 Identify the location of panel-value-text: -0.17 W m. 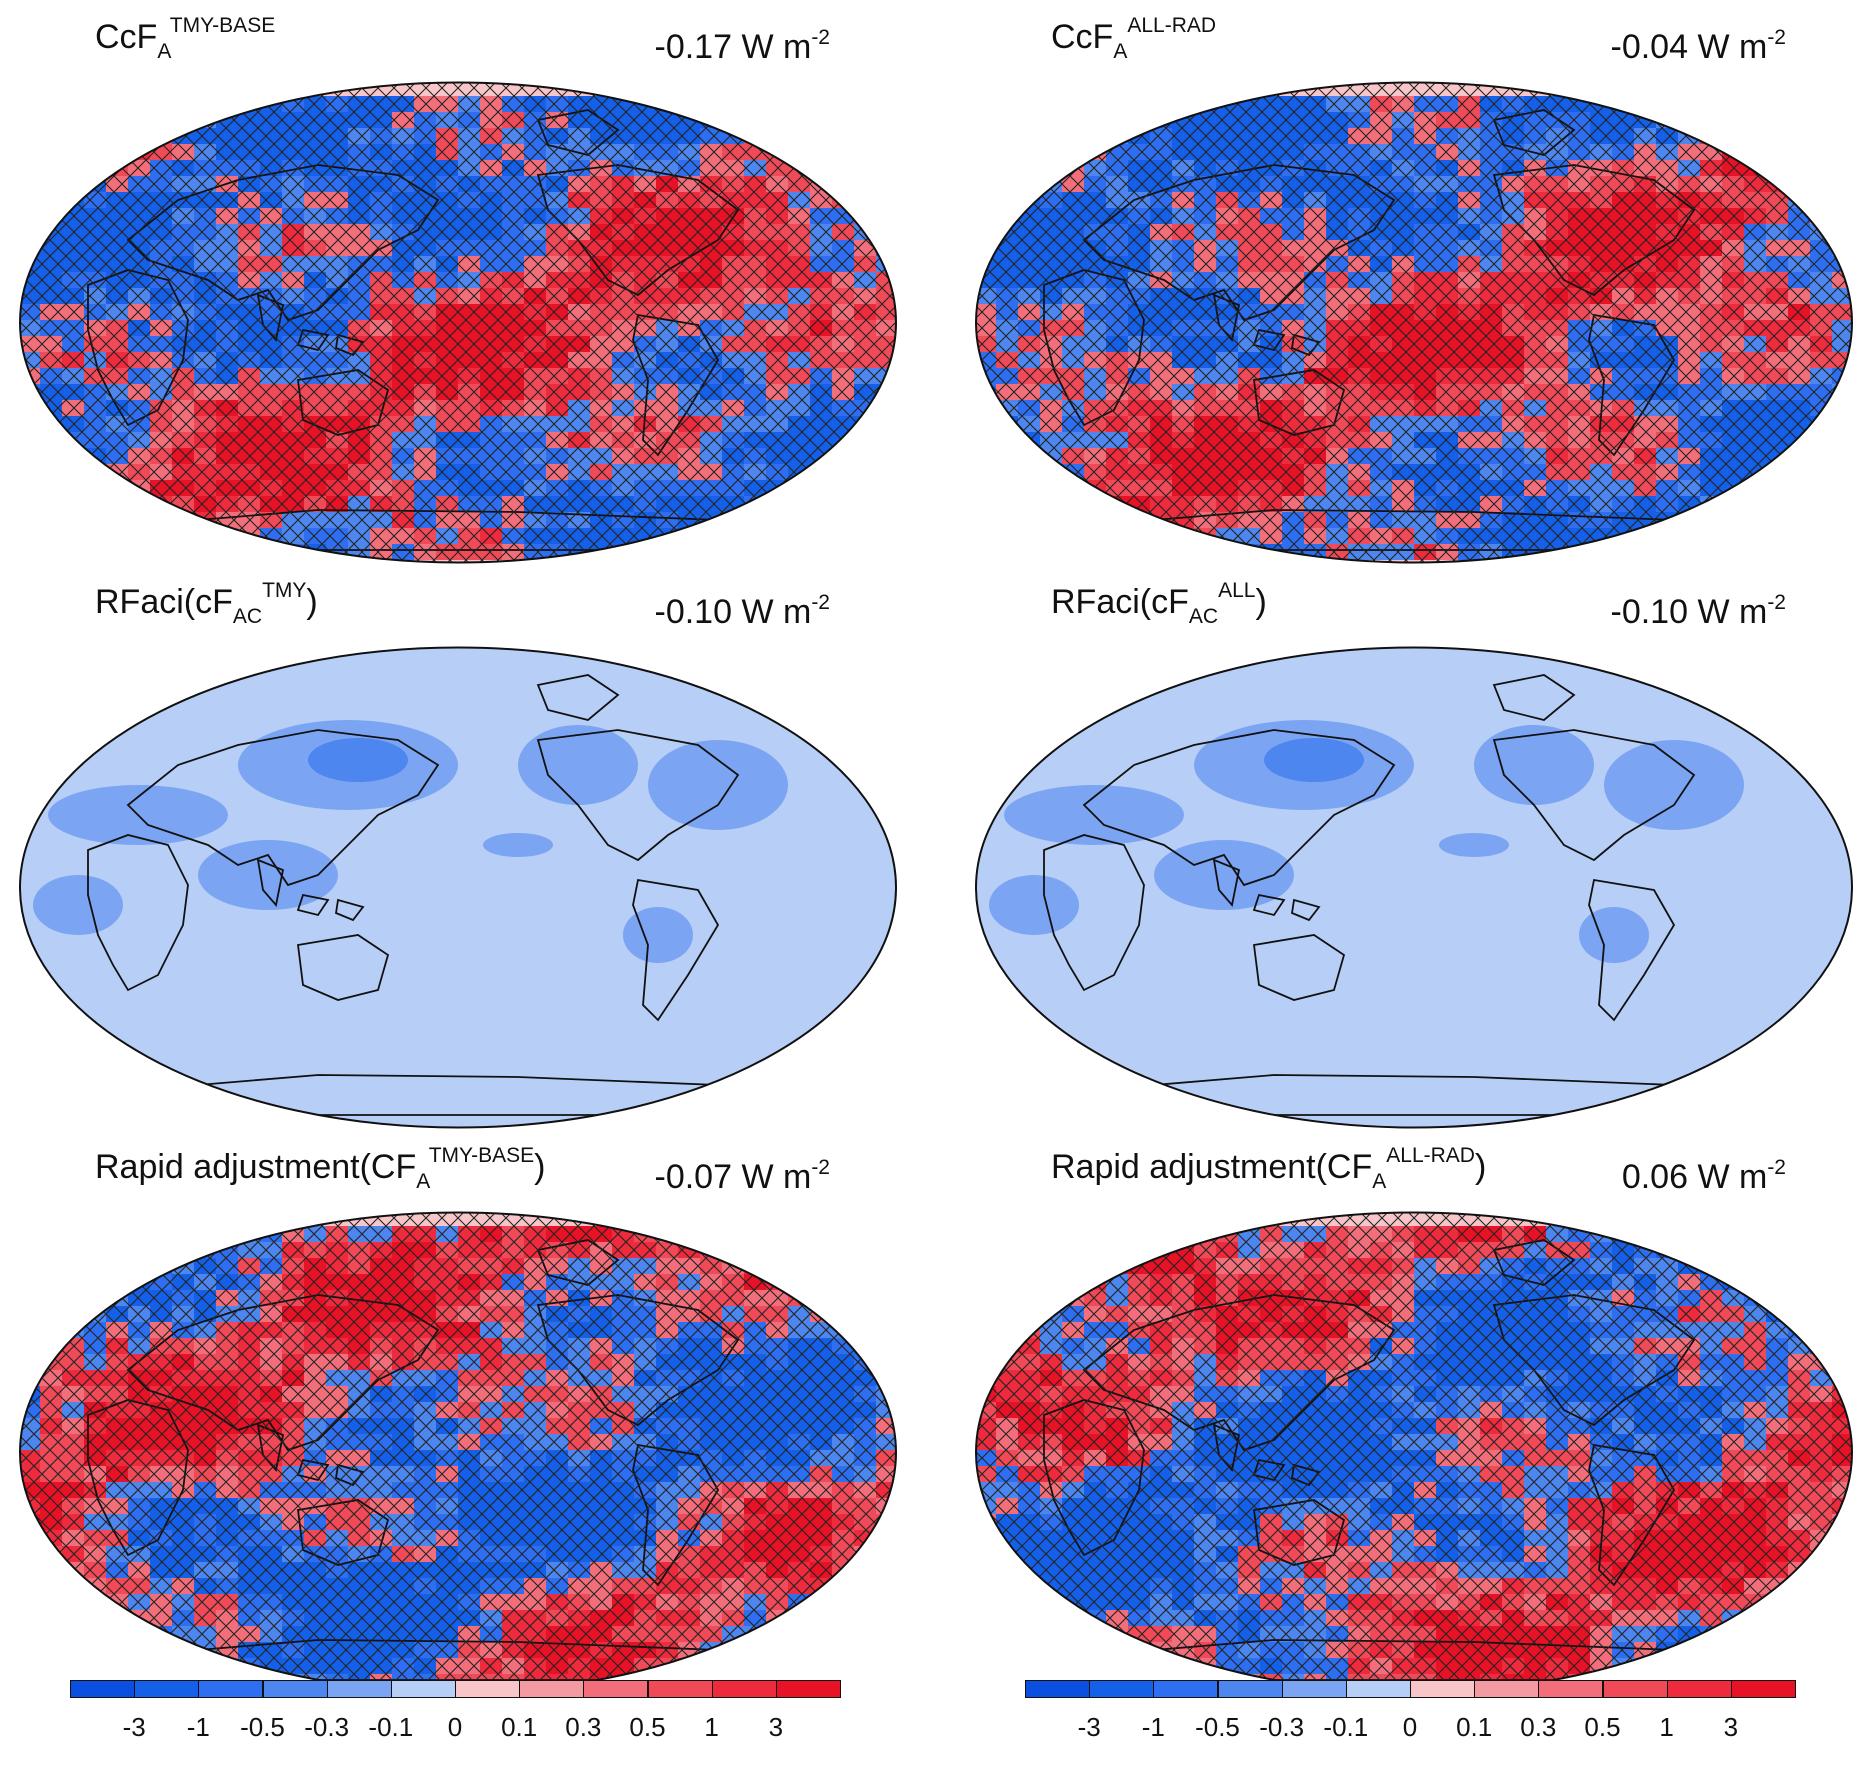
(733, 47).